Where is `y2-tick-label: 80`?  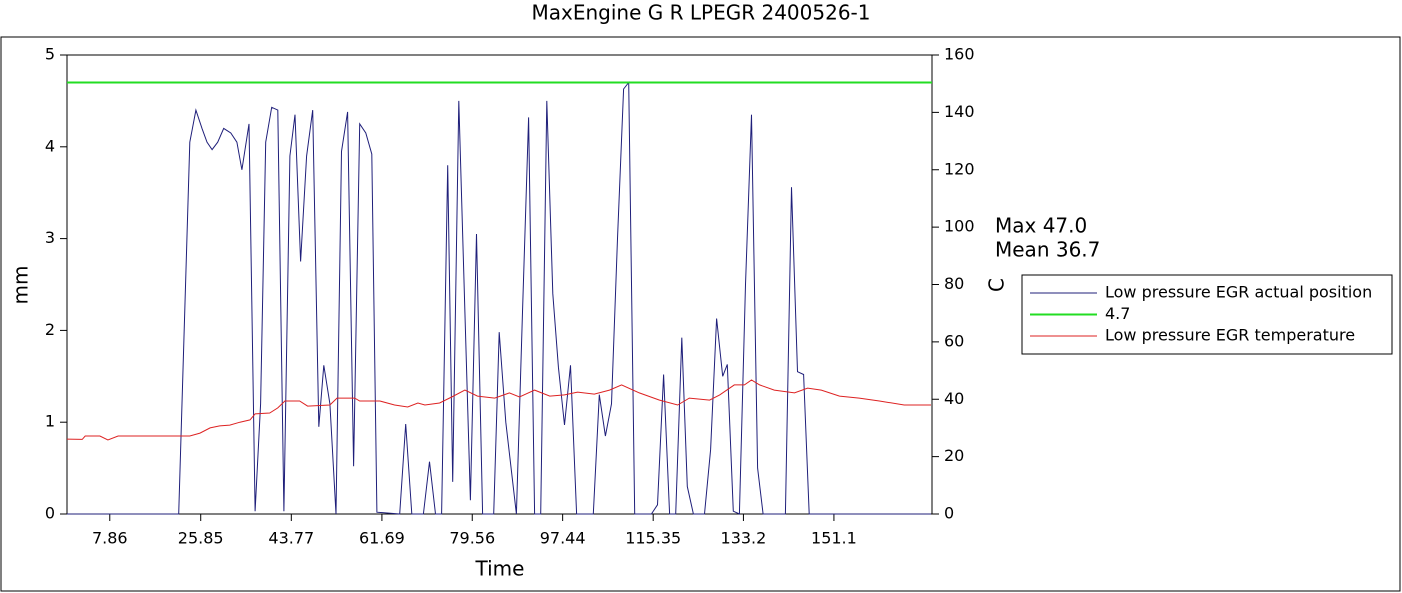
y2-tick-label: 80 is located at coordinates (954, 283).